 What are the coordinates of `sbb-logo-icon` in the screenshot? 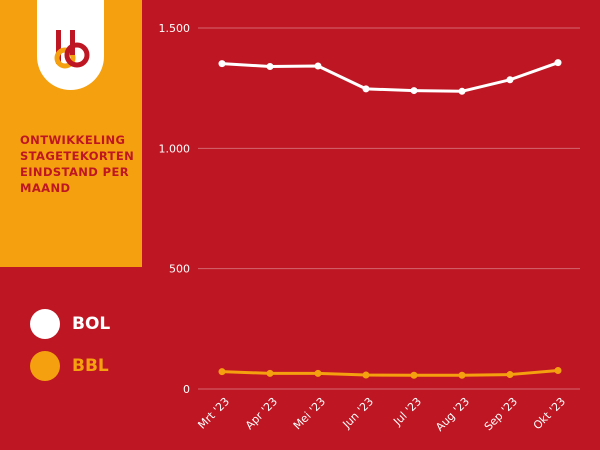 It's located at (72, 49).